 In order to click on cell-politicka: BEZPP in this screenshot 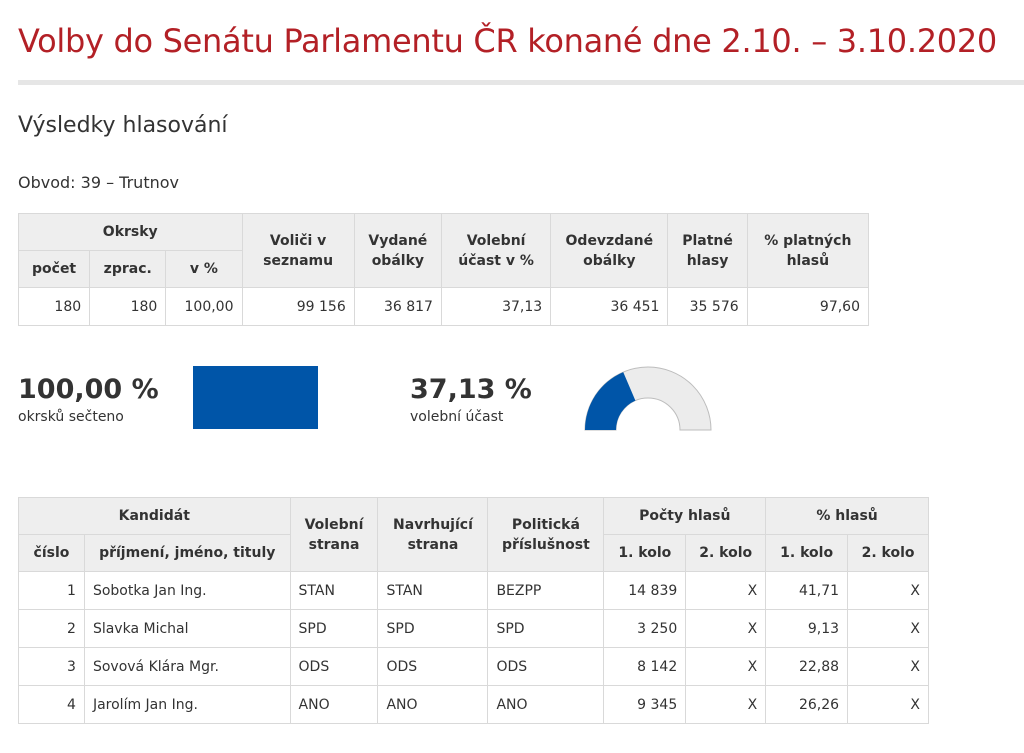, I will do `click(546, 590)`.